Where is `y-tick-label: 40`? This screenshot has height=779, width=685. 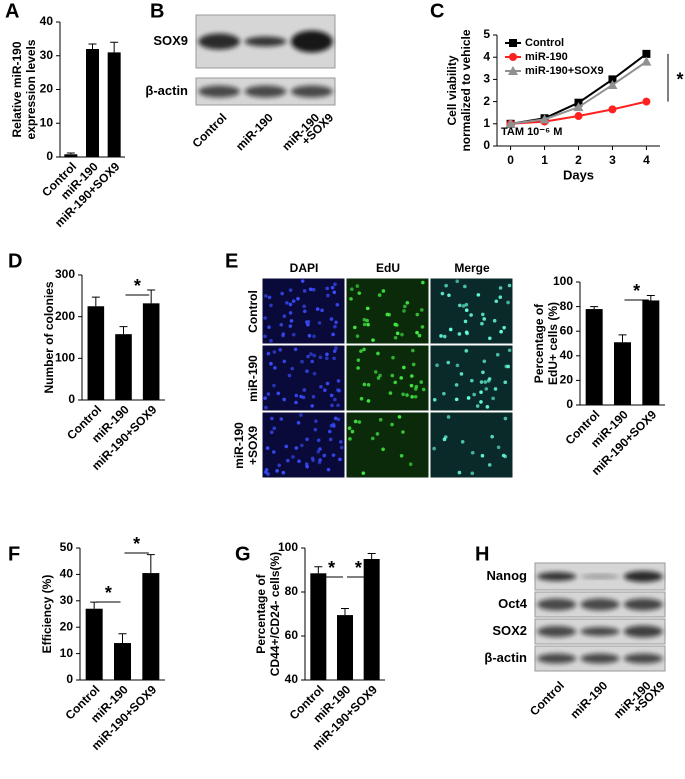
y-tick-label: 40 is located at coordinates (567, 355).